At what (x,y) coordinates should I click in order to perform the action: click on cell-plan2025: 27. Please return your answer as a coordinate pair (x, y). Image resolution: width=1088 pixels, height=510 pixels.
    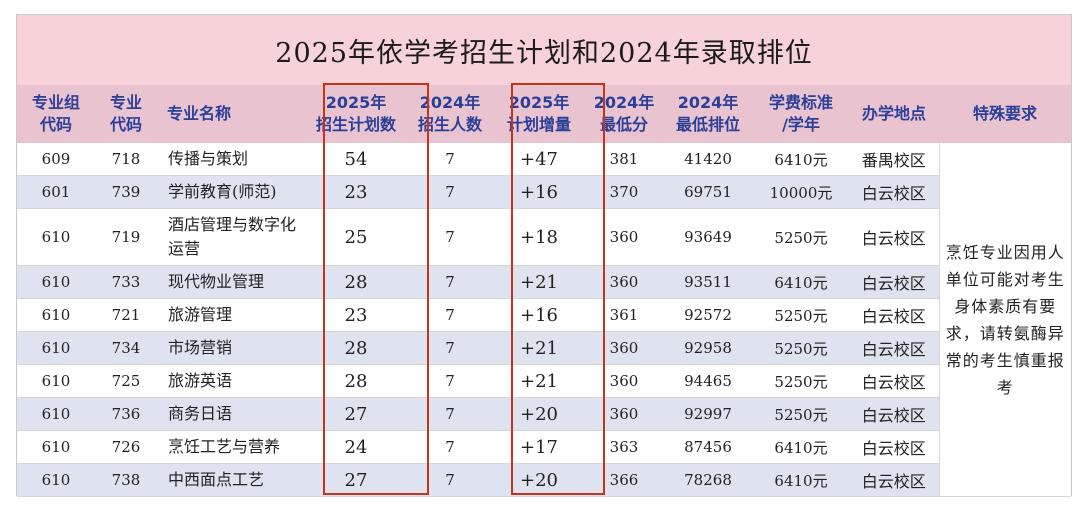
    Looking at the image, I should click on (356, 414).